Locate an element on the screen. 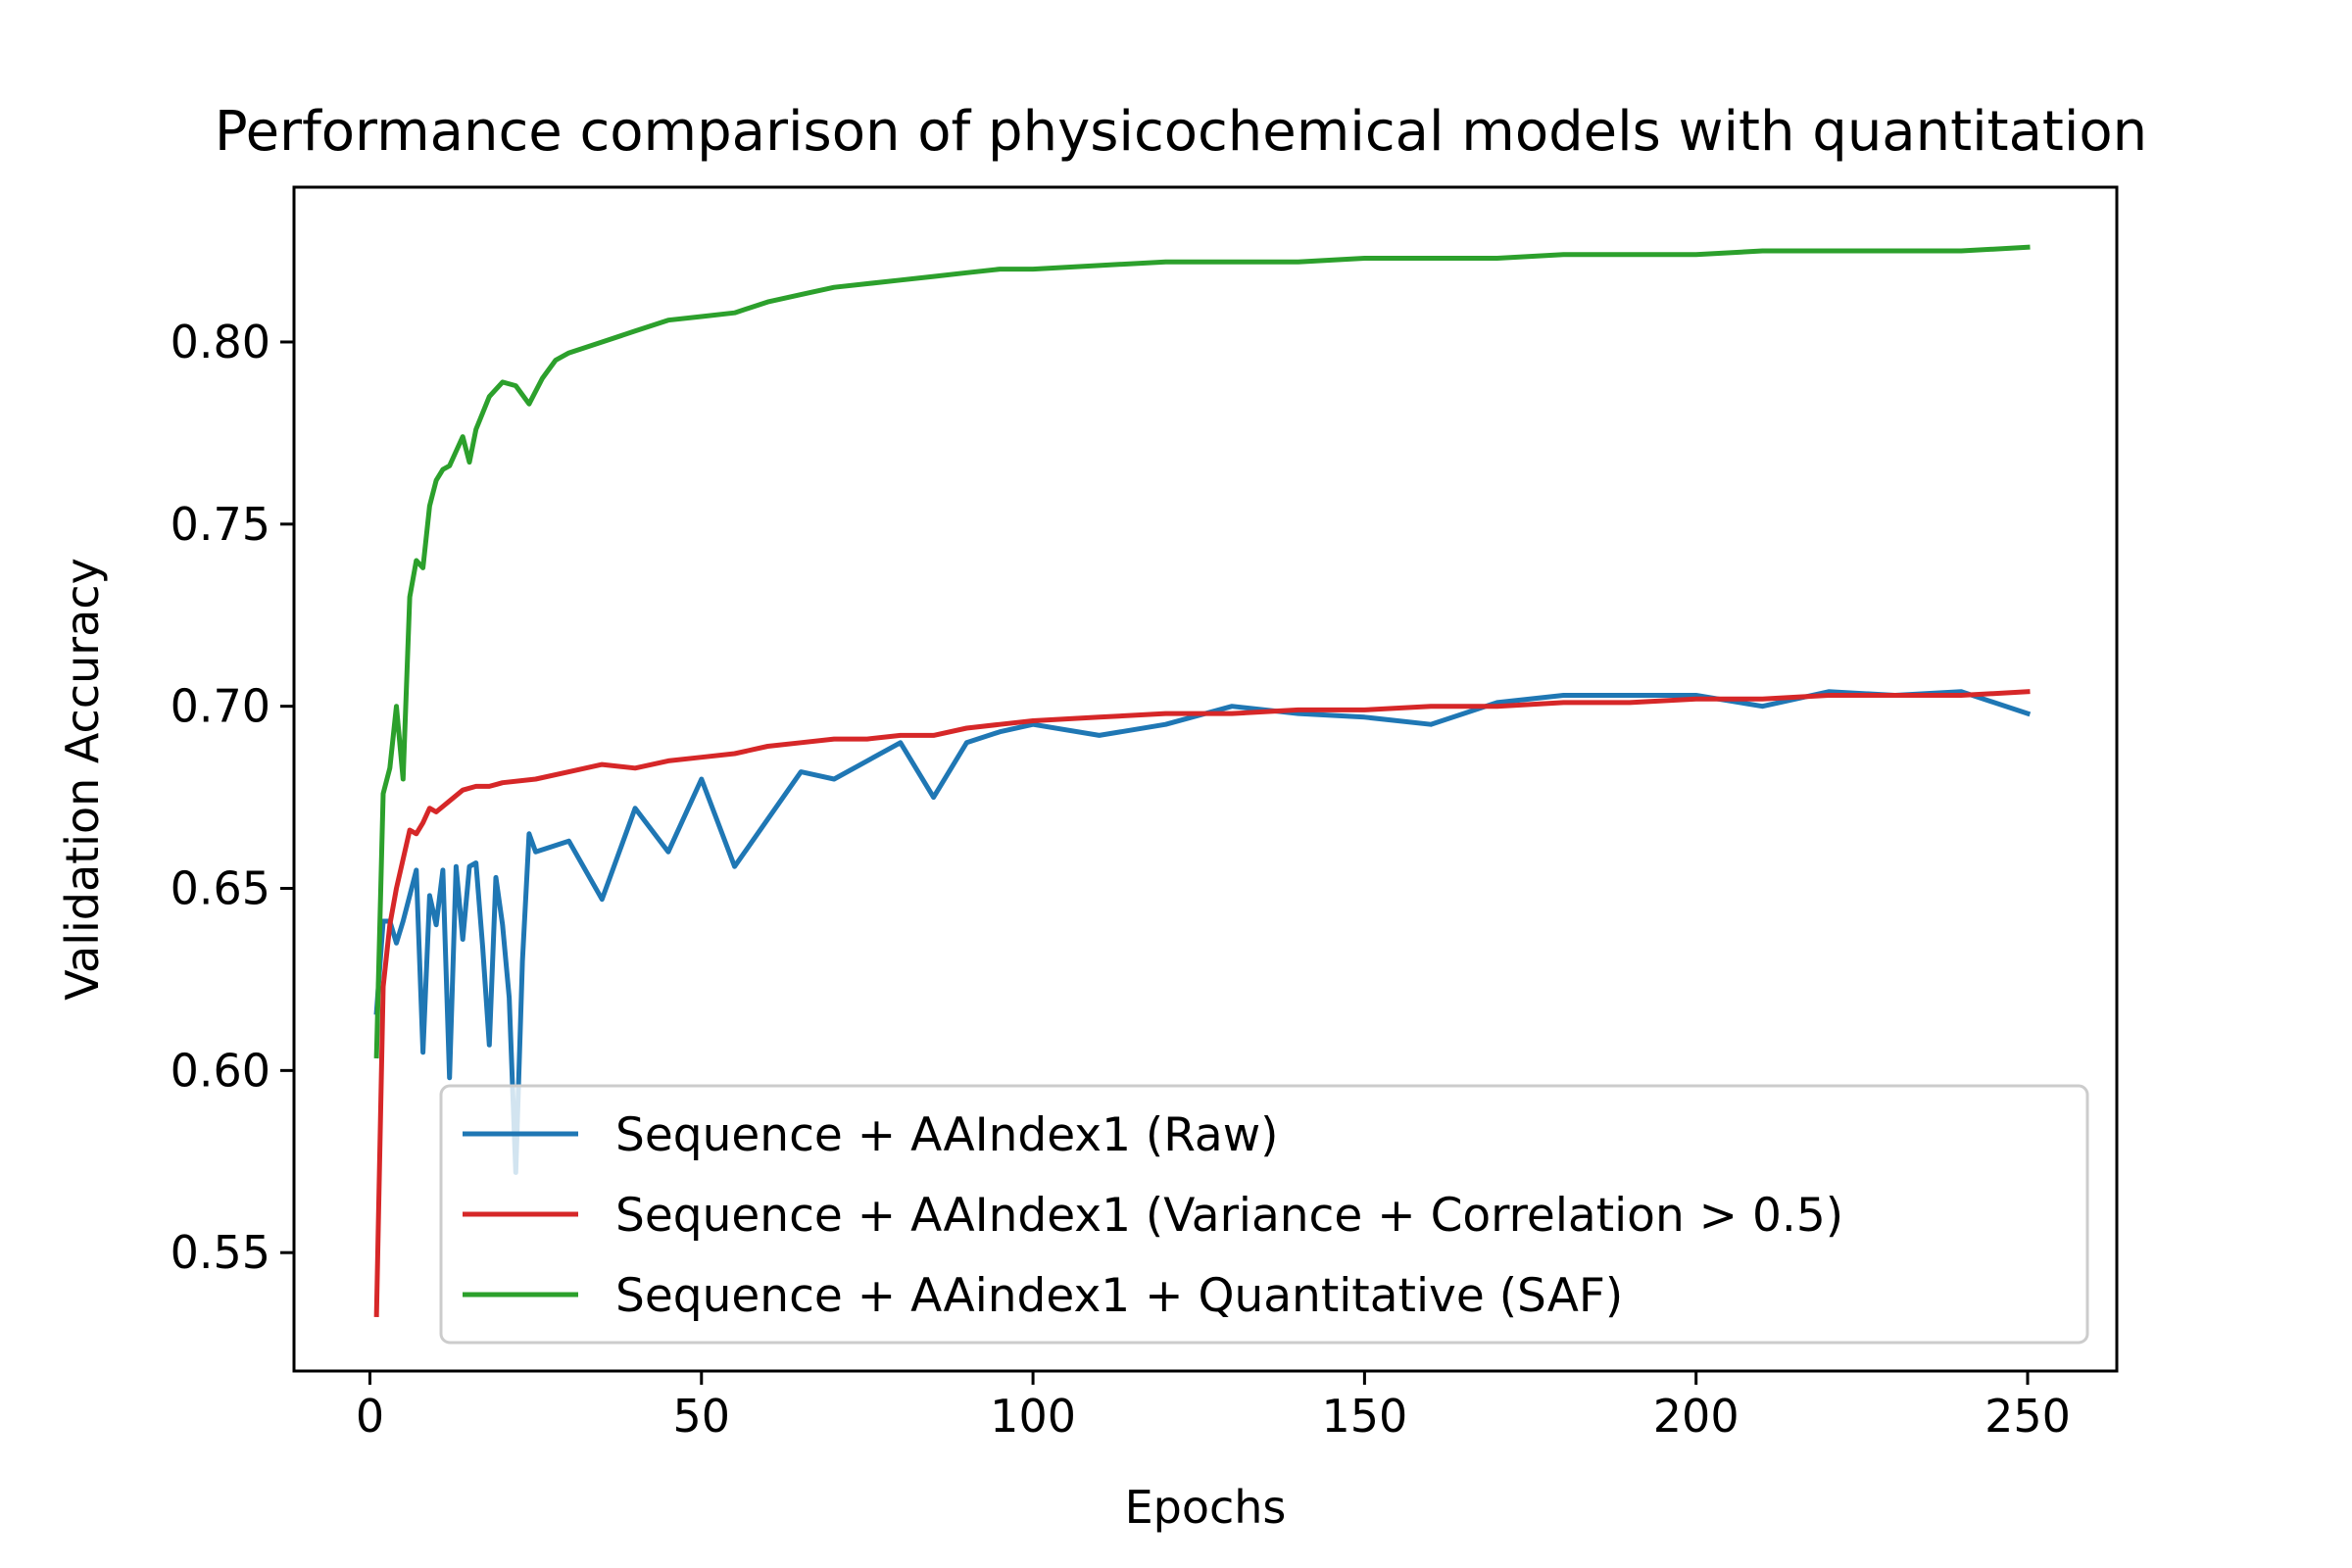  y-axis-label: Validation Accuracy is located at coordinates (82, 779).